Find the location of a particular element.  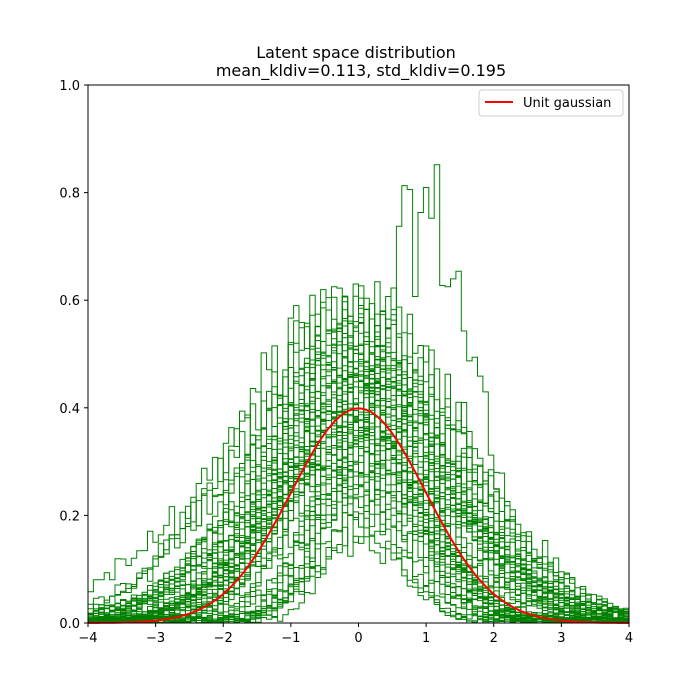

x-tick-label: −3 is located at coordinates (155, 638).